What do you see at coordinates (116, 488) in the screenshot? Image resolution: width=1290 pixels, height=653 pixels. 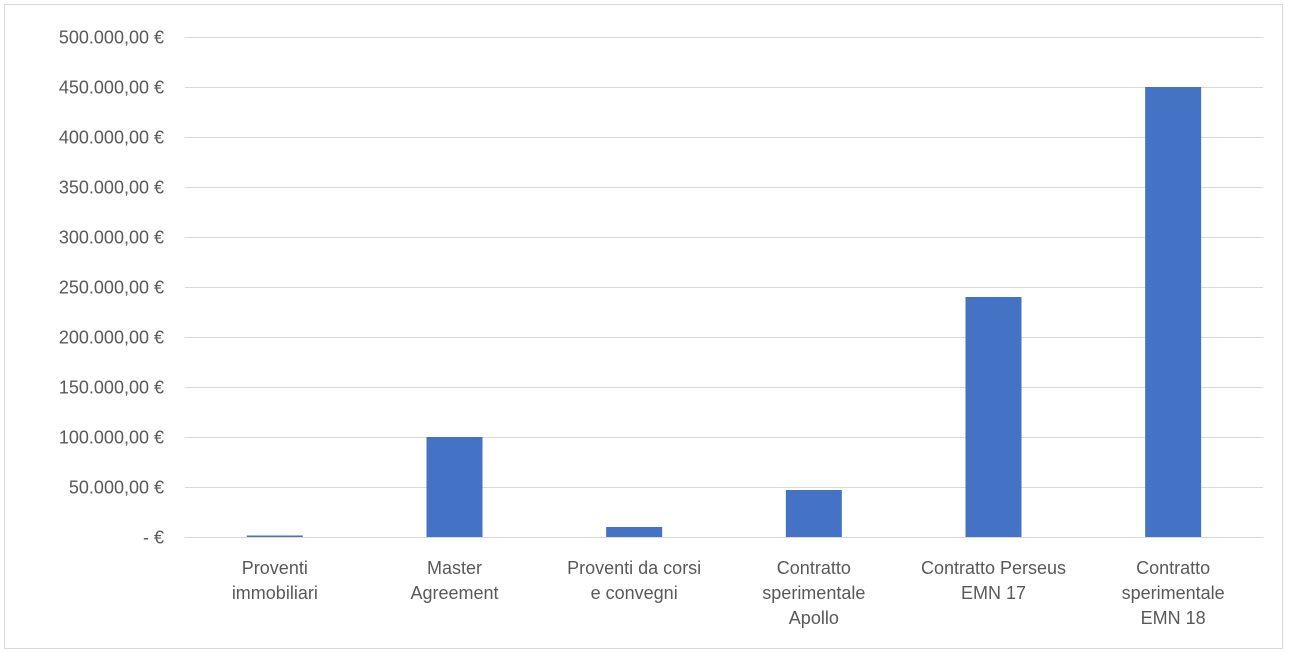 I see `y-tick-label: 50.000,00 €` at bounding box center [116, 488].